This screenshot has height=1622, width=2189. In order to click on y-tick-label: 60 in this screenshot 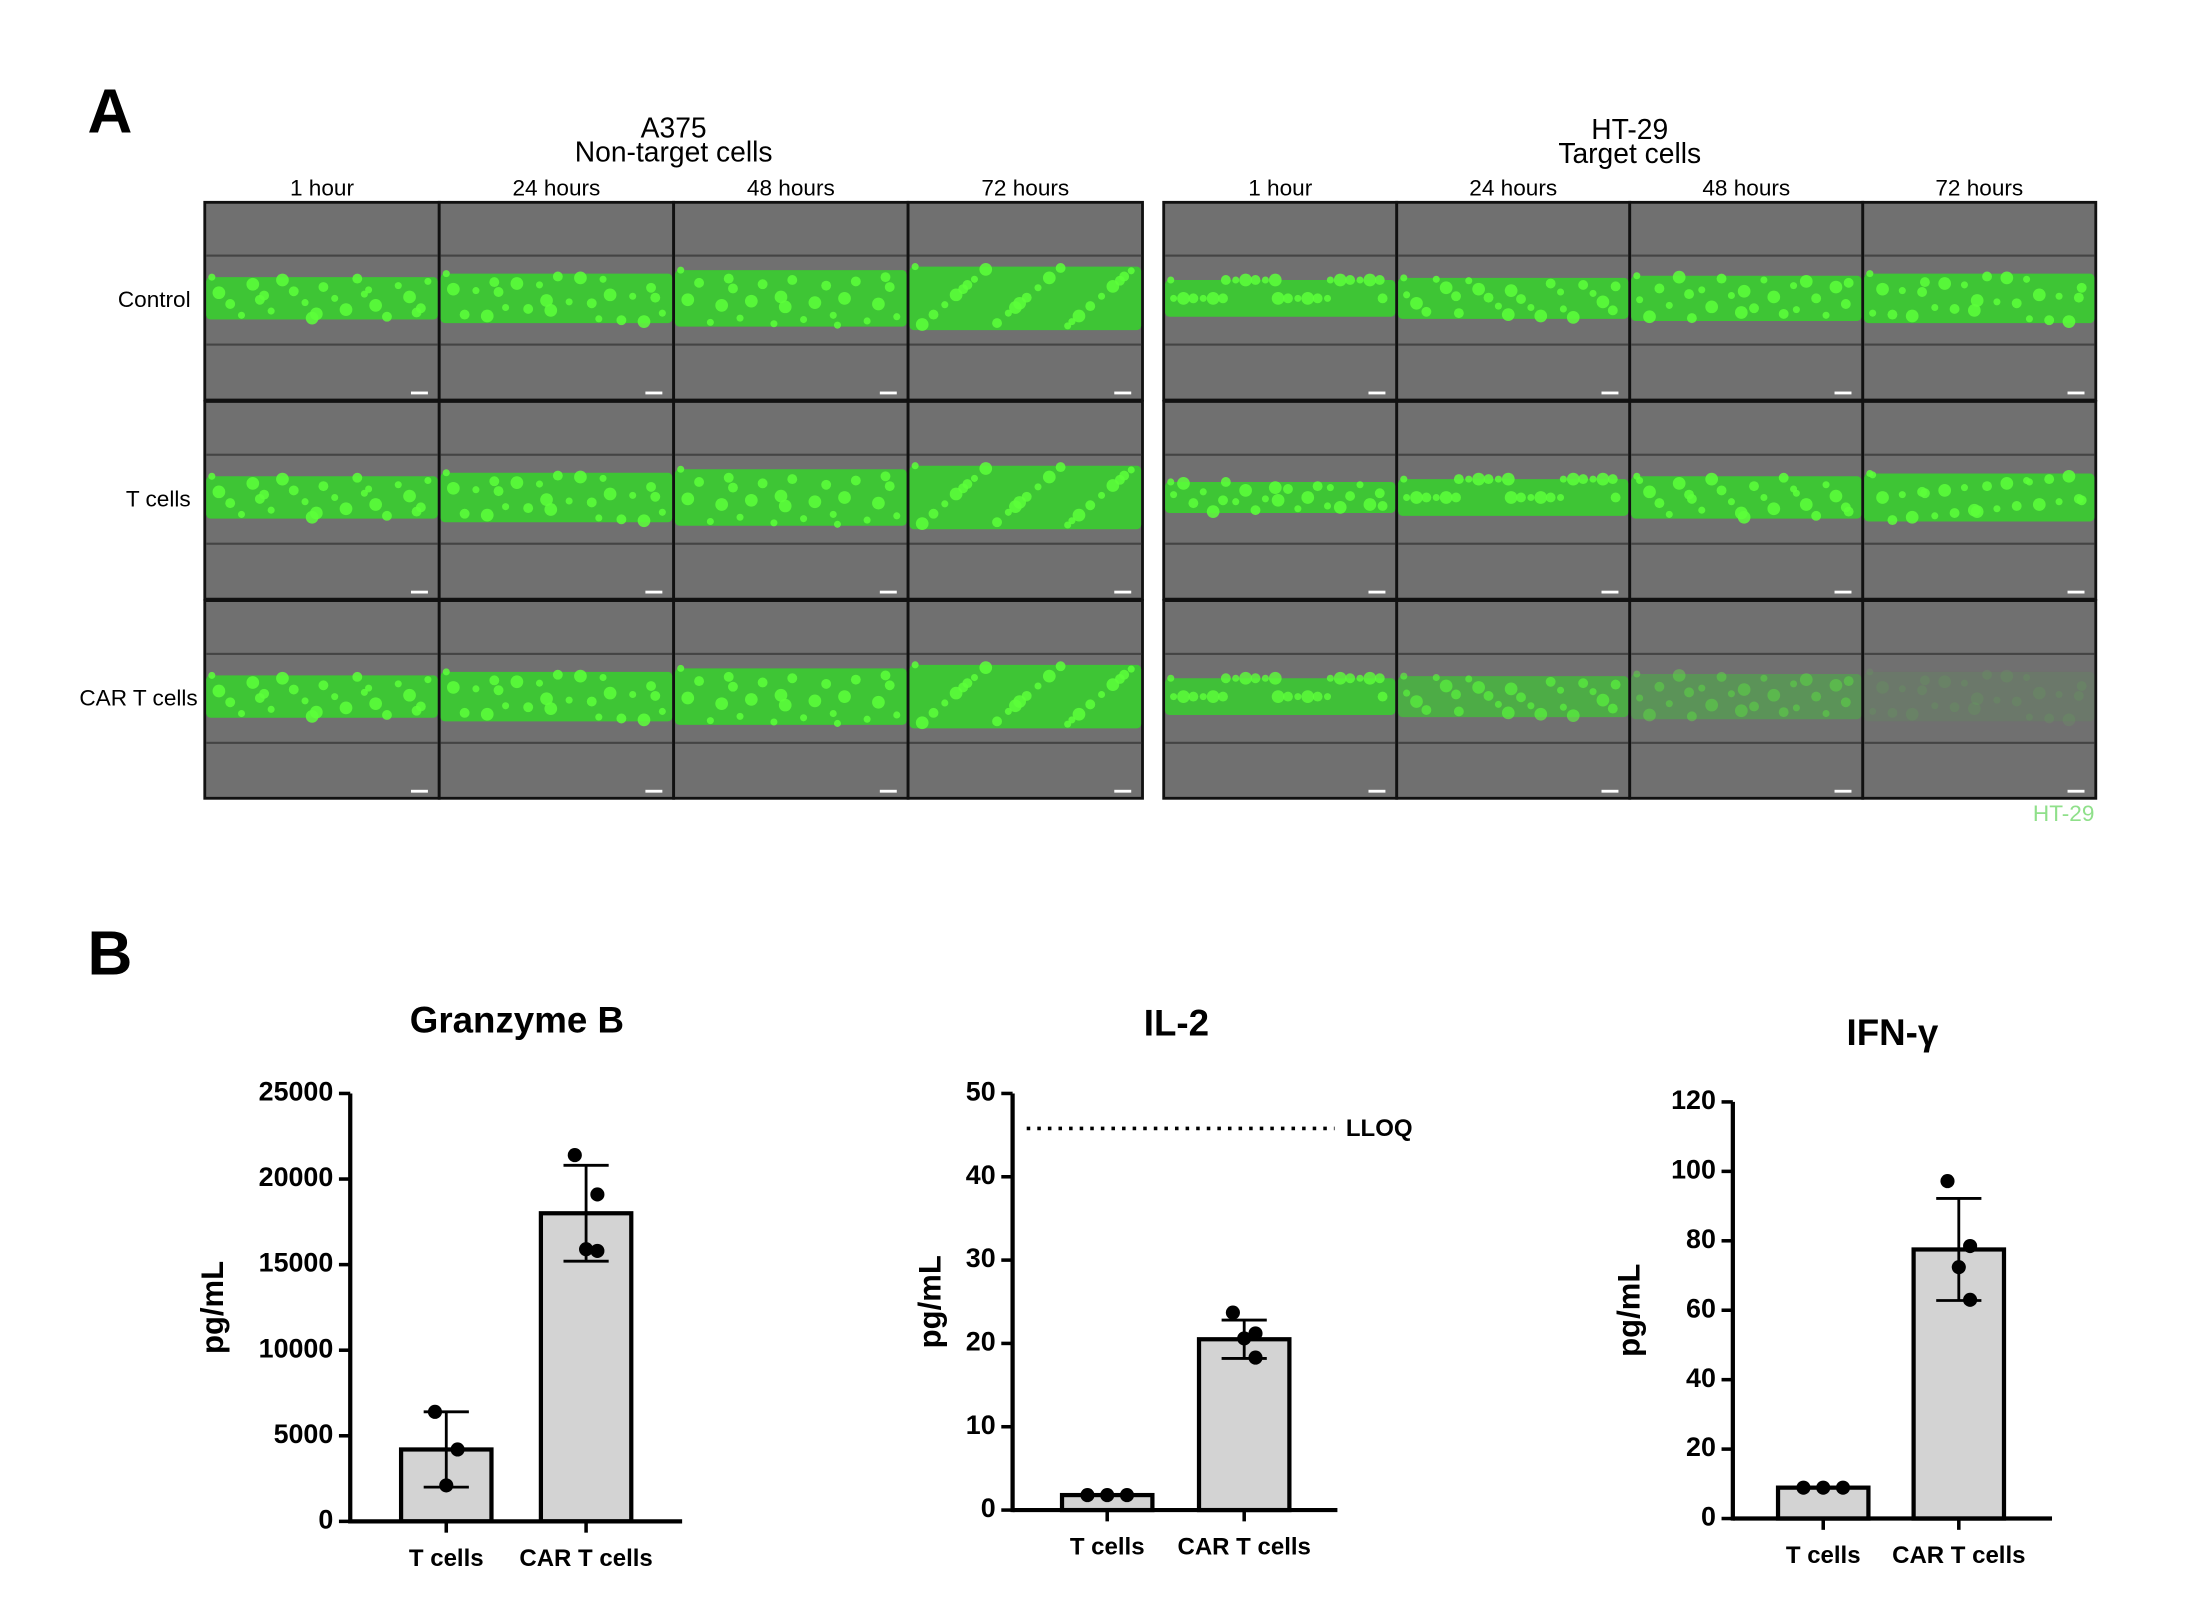, I will do `click(1701, 1308)`.